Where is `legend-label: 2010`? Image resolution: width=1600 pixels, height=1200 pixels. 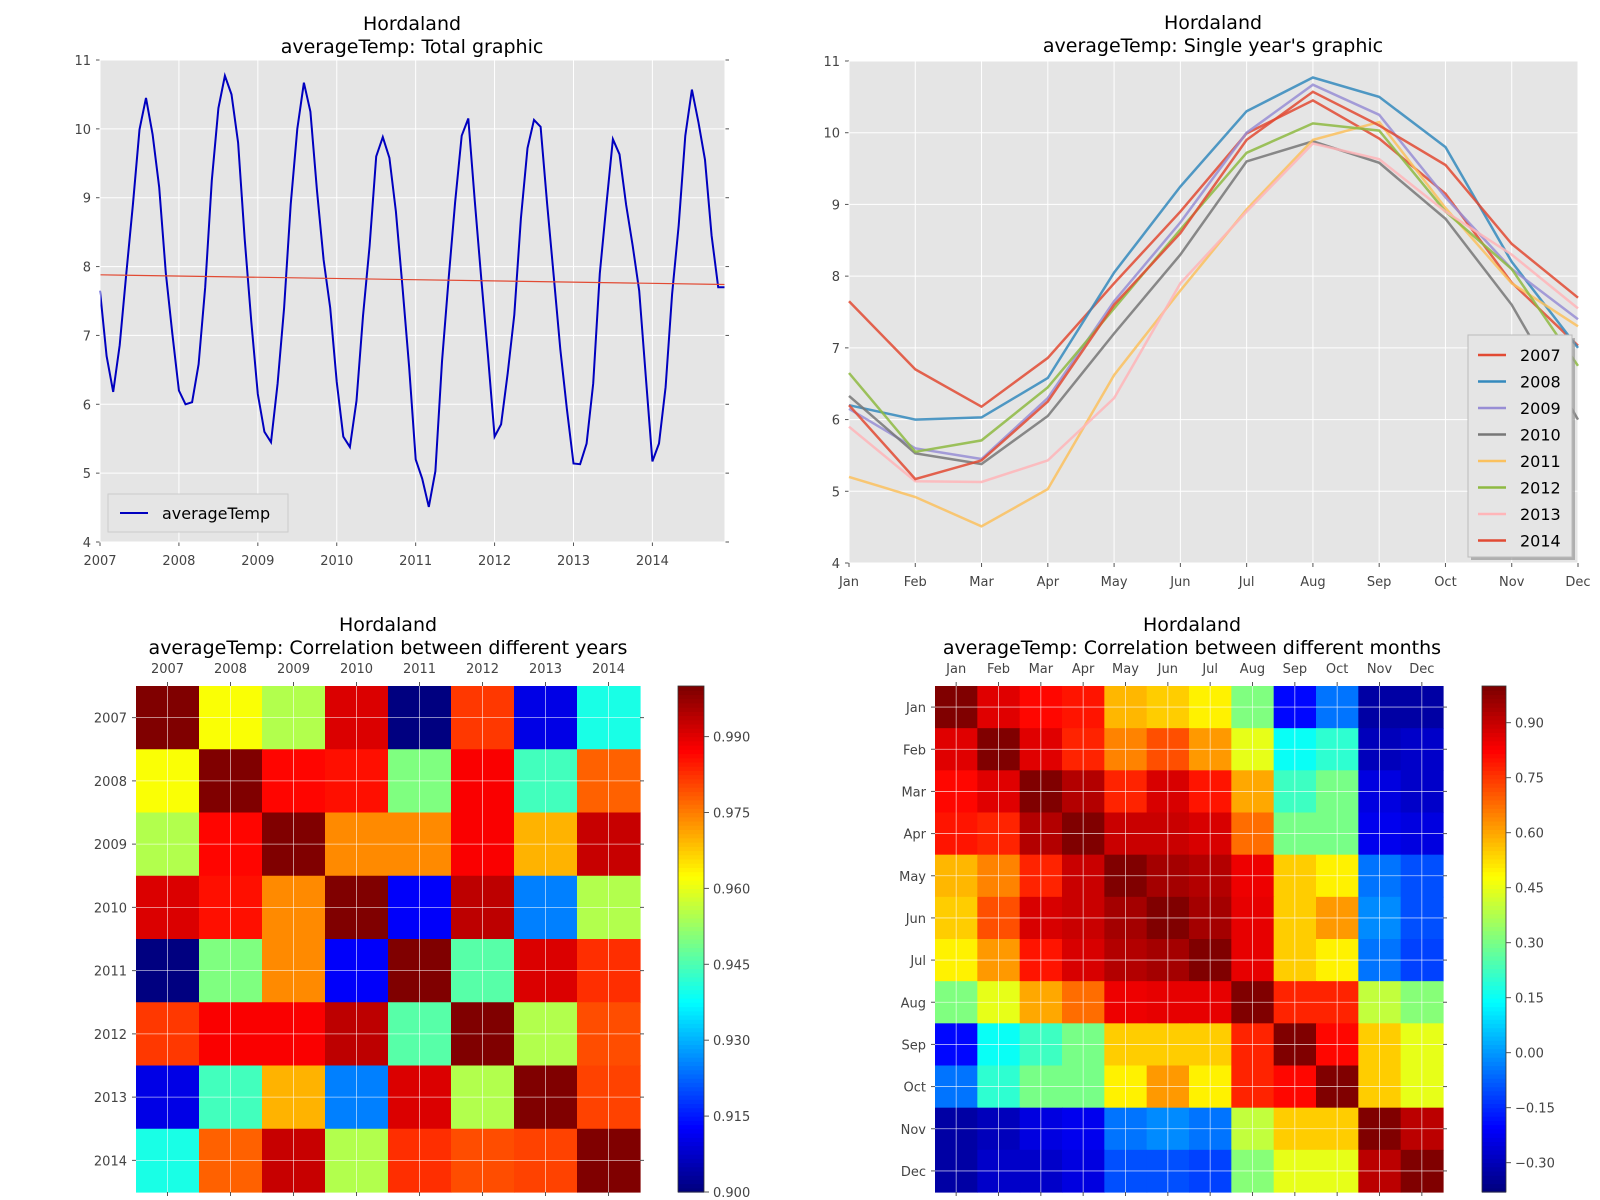 legend-label: 2010 is located at coordinates (1540, 435).